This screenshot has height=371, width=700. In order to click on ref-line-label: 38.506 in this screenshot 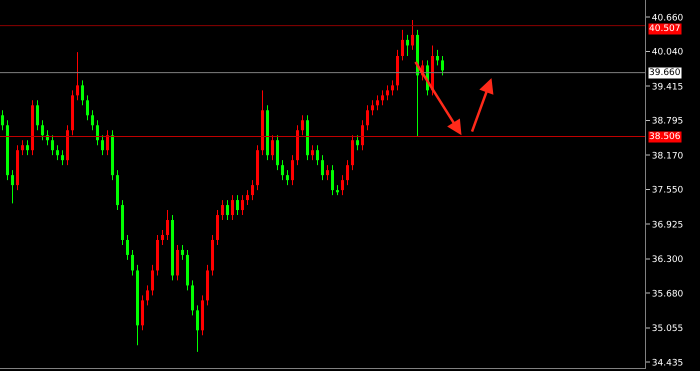, I will do `click(665, 137)`.